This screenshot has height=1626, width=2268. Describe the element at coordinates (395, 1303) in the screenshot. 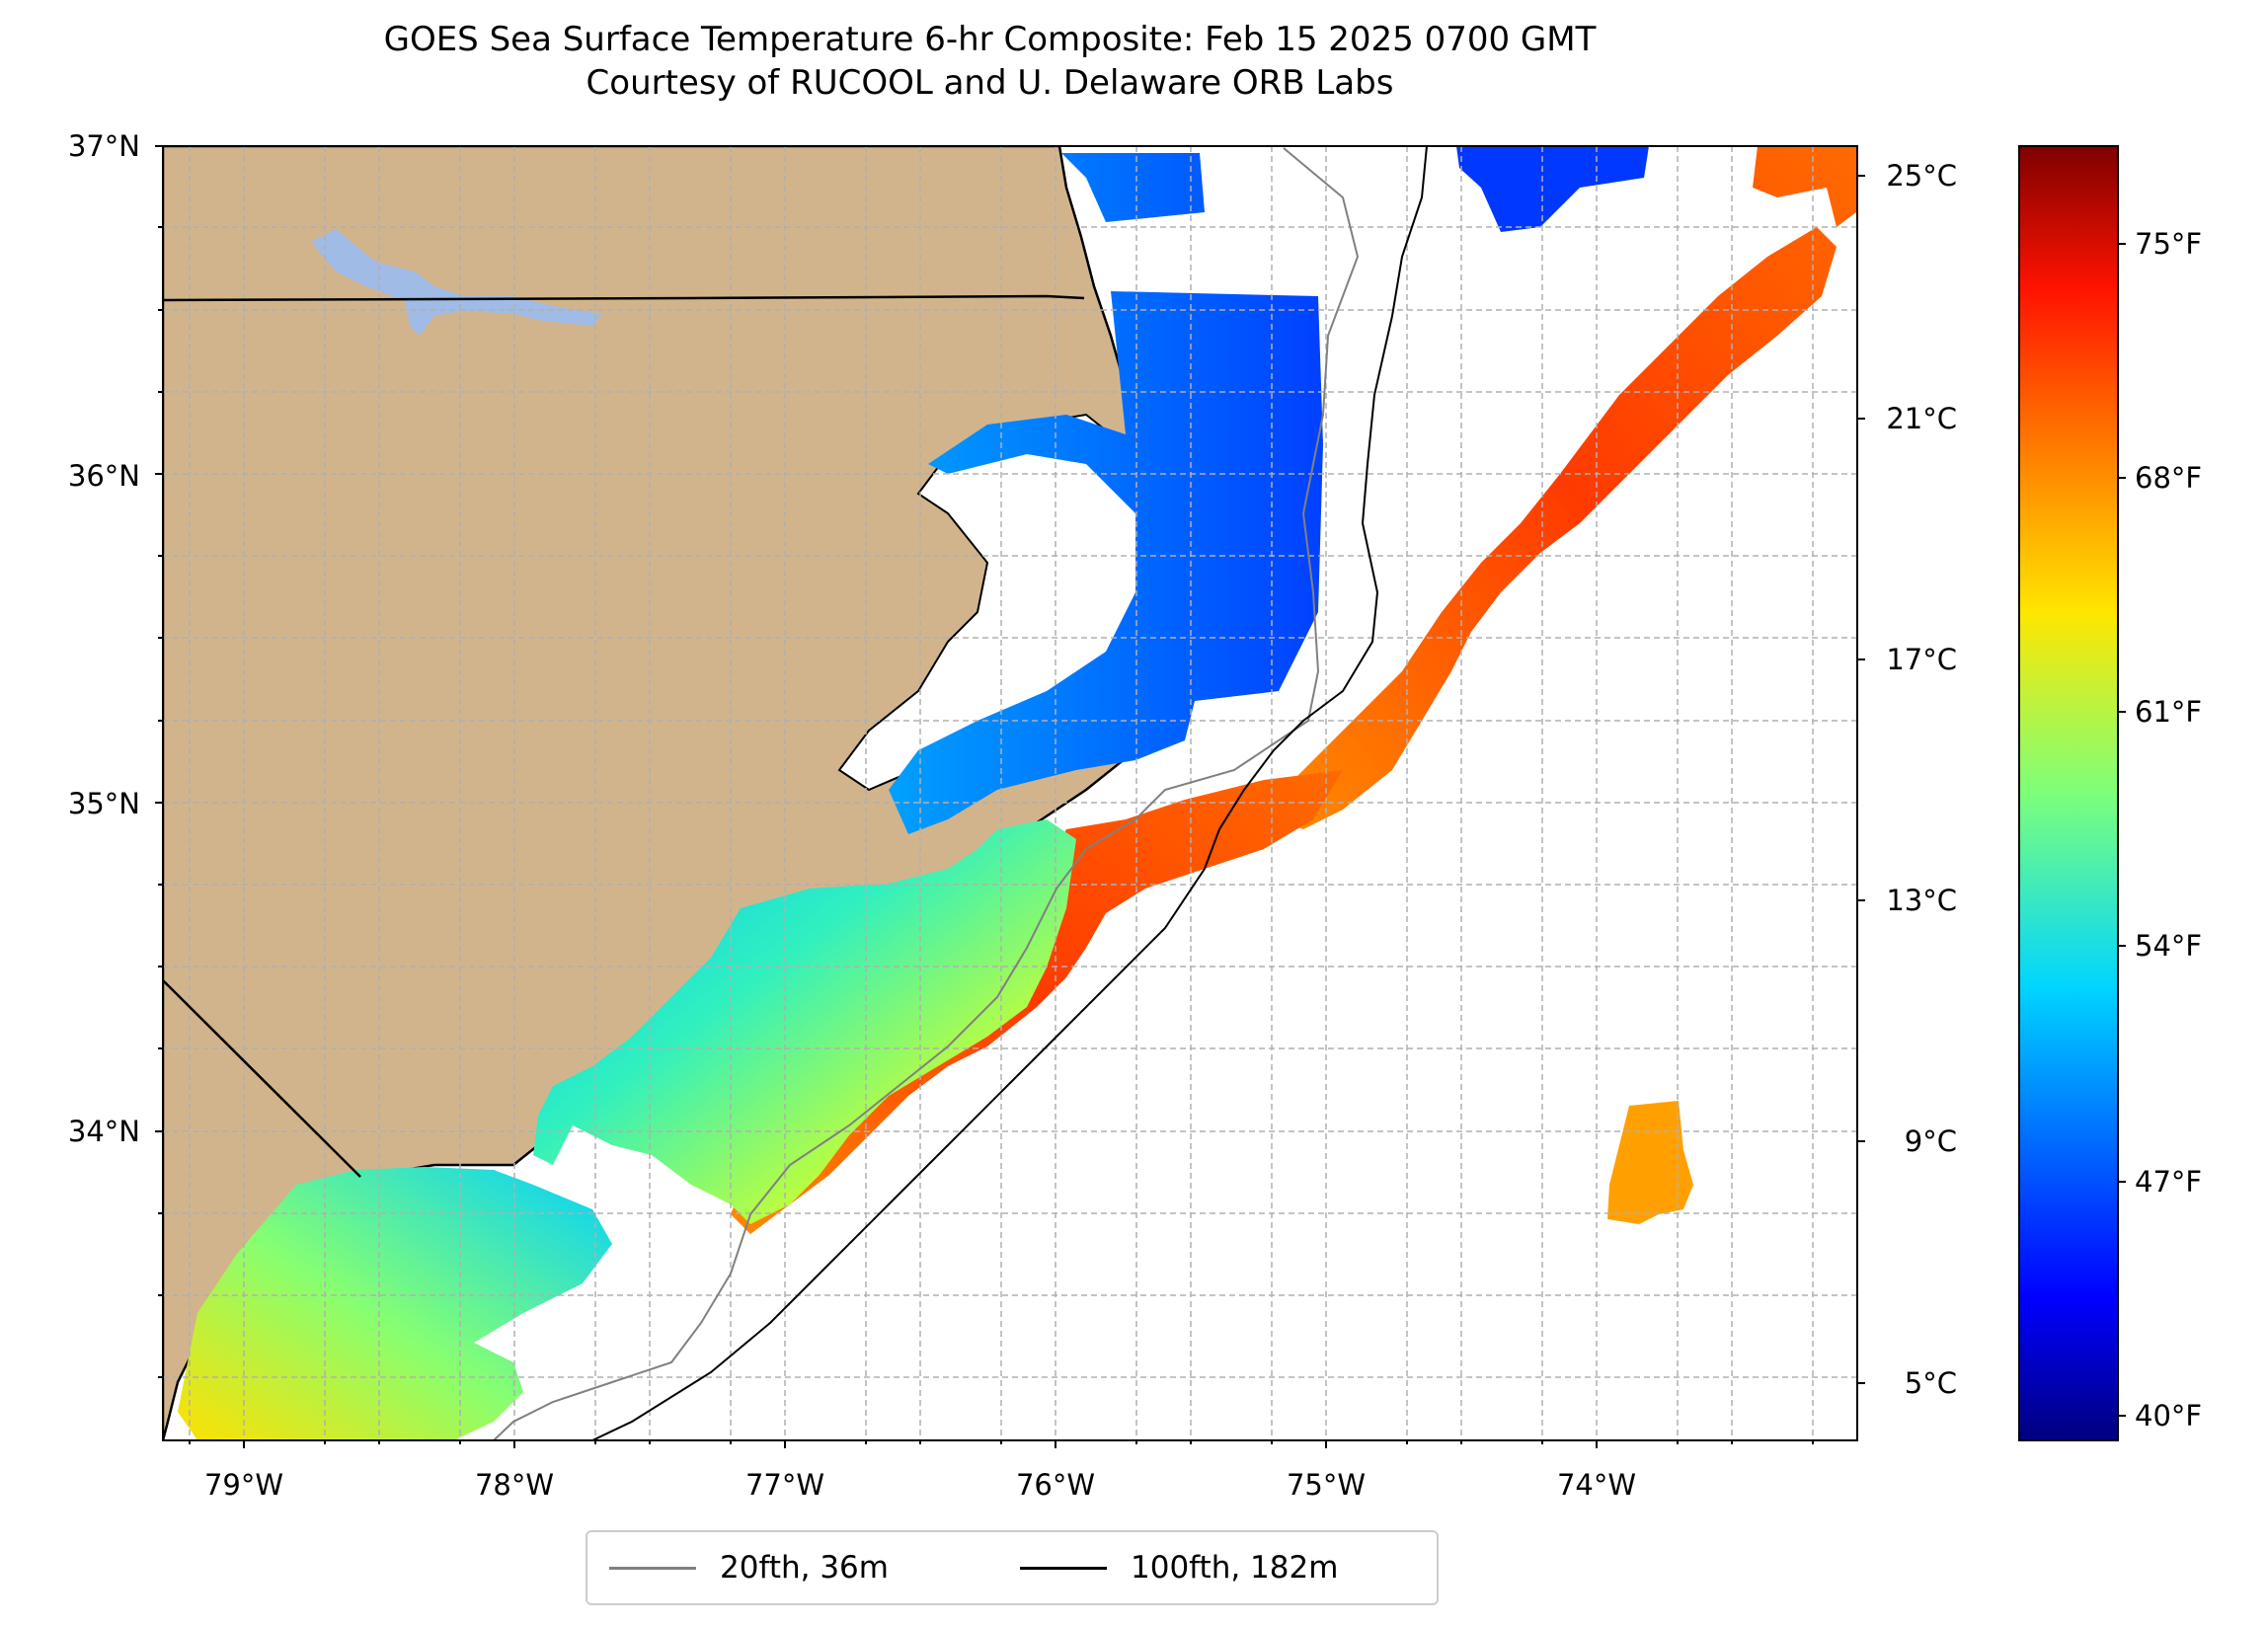

I see `sst-shelf-south` at that location.